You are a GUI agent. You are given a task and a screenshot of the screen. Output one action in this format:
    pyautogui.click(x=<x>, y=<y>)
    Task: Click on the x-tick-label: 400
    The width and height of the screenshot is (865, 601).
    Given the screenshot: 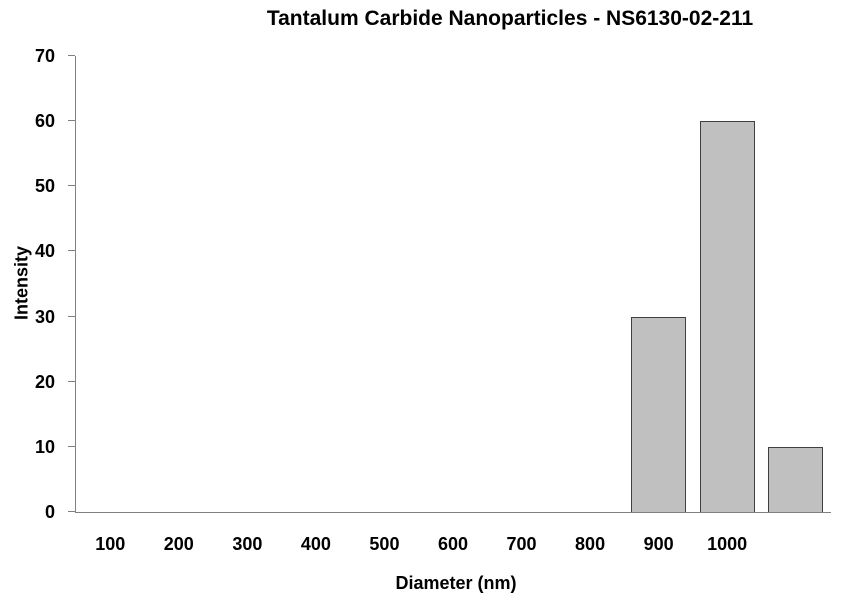 What is the action you would take?
    pyautogui.click(x=315, y=544)
    